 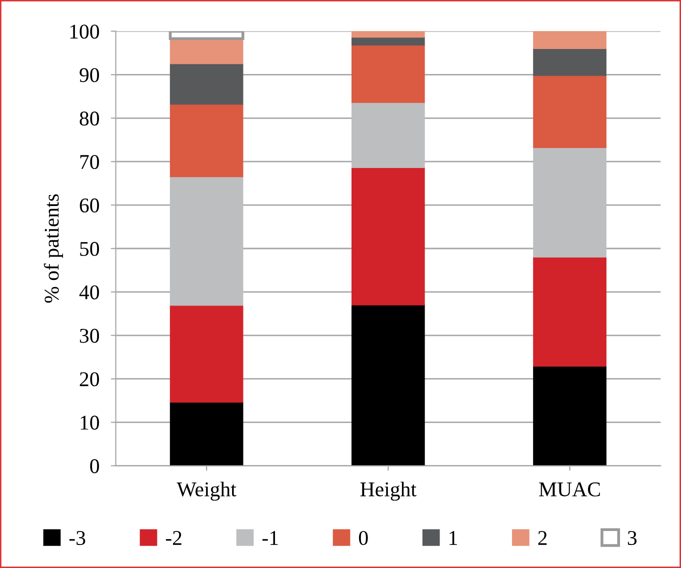 What do you see at coordinates (542, 538) in the screenshot?
I see `legend-label: 2` at bounding box center [542, 538].